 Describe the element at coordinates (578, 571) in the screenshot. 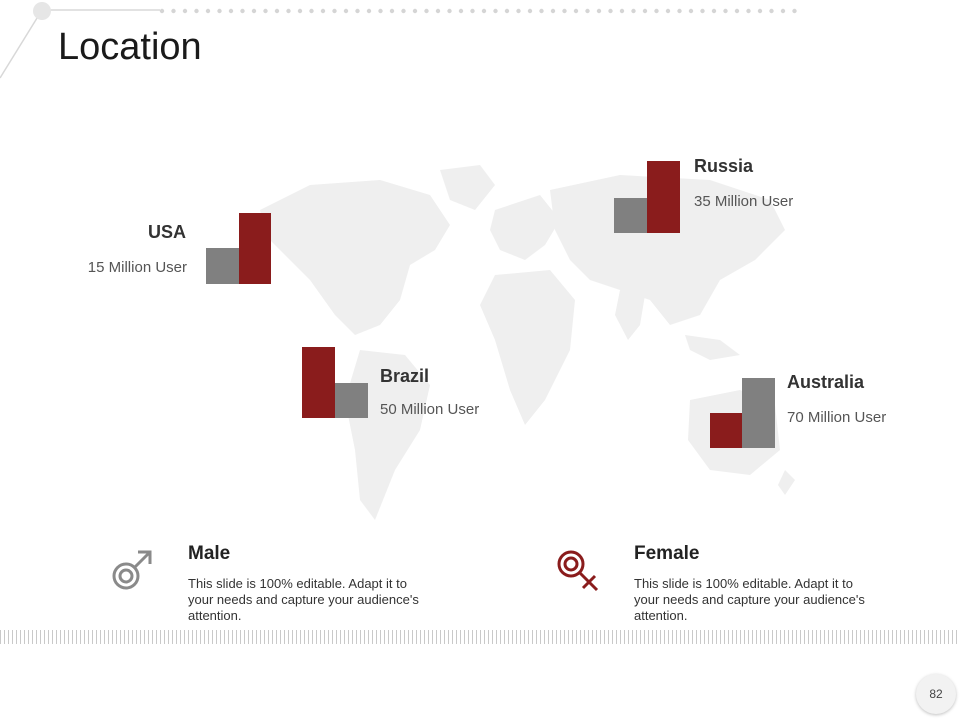

I see `female-symbol-icon` at that location.